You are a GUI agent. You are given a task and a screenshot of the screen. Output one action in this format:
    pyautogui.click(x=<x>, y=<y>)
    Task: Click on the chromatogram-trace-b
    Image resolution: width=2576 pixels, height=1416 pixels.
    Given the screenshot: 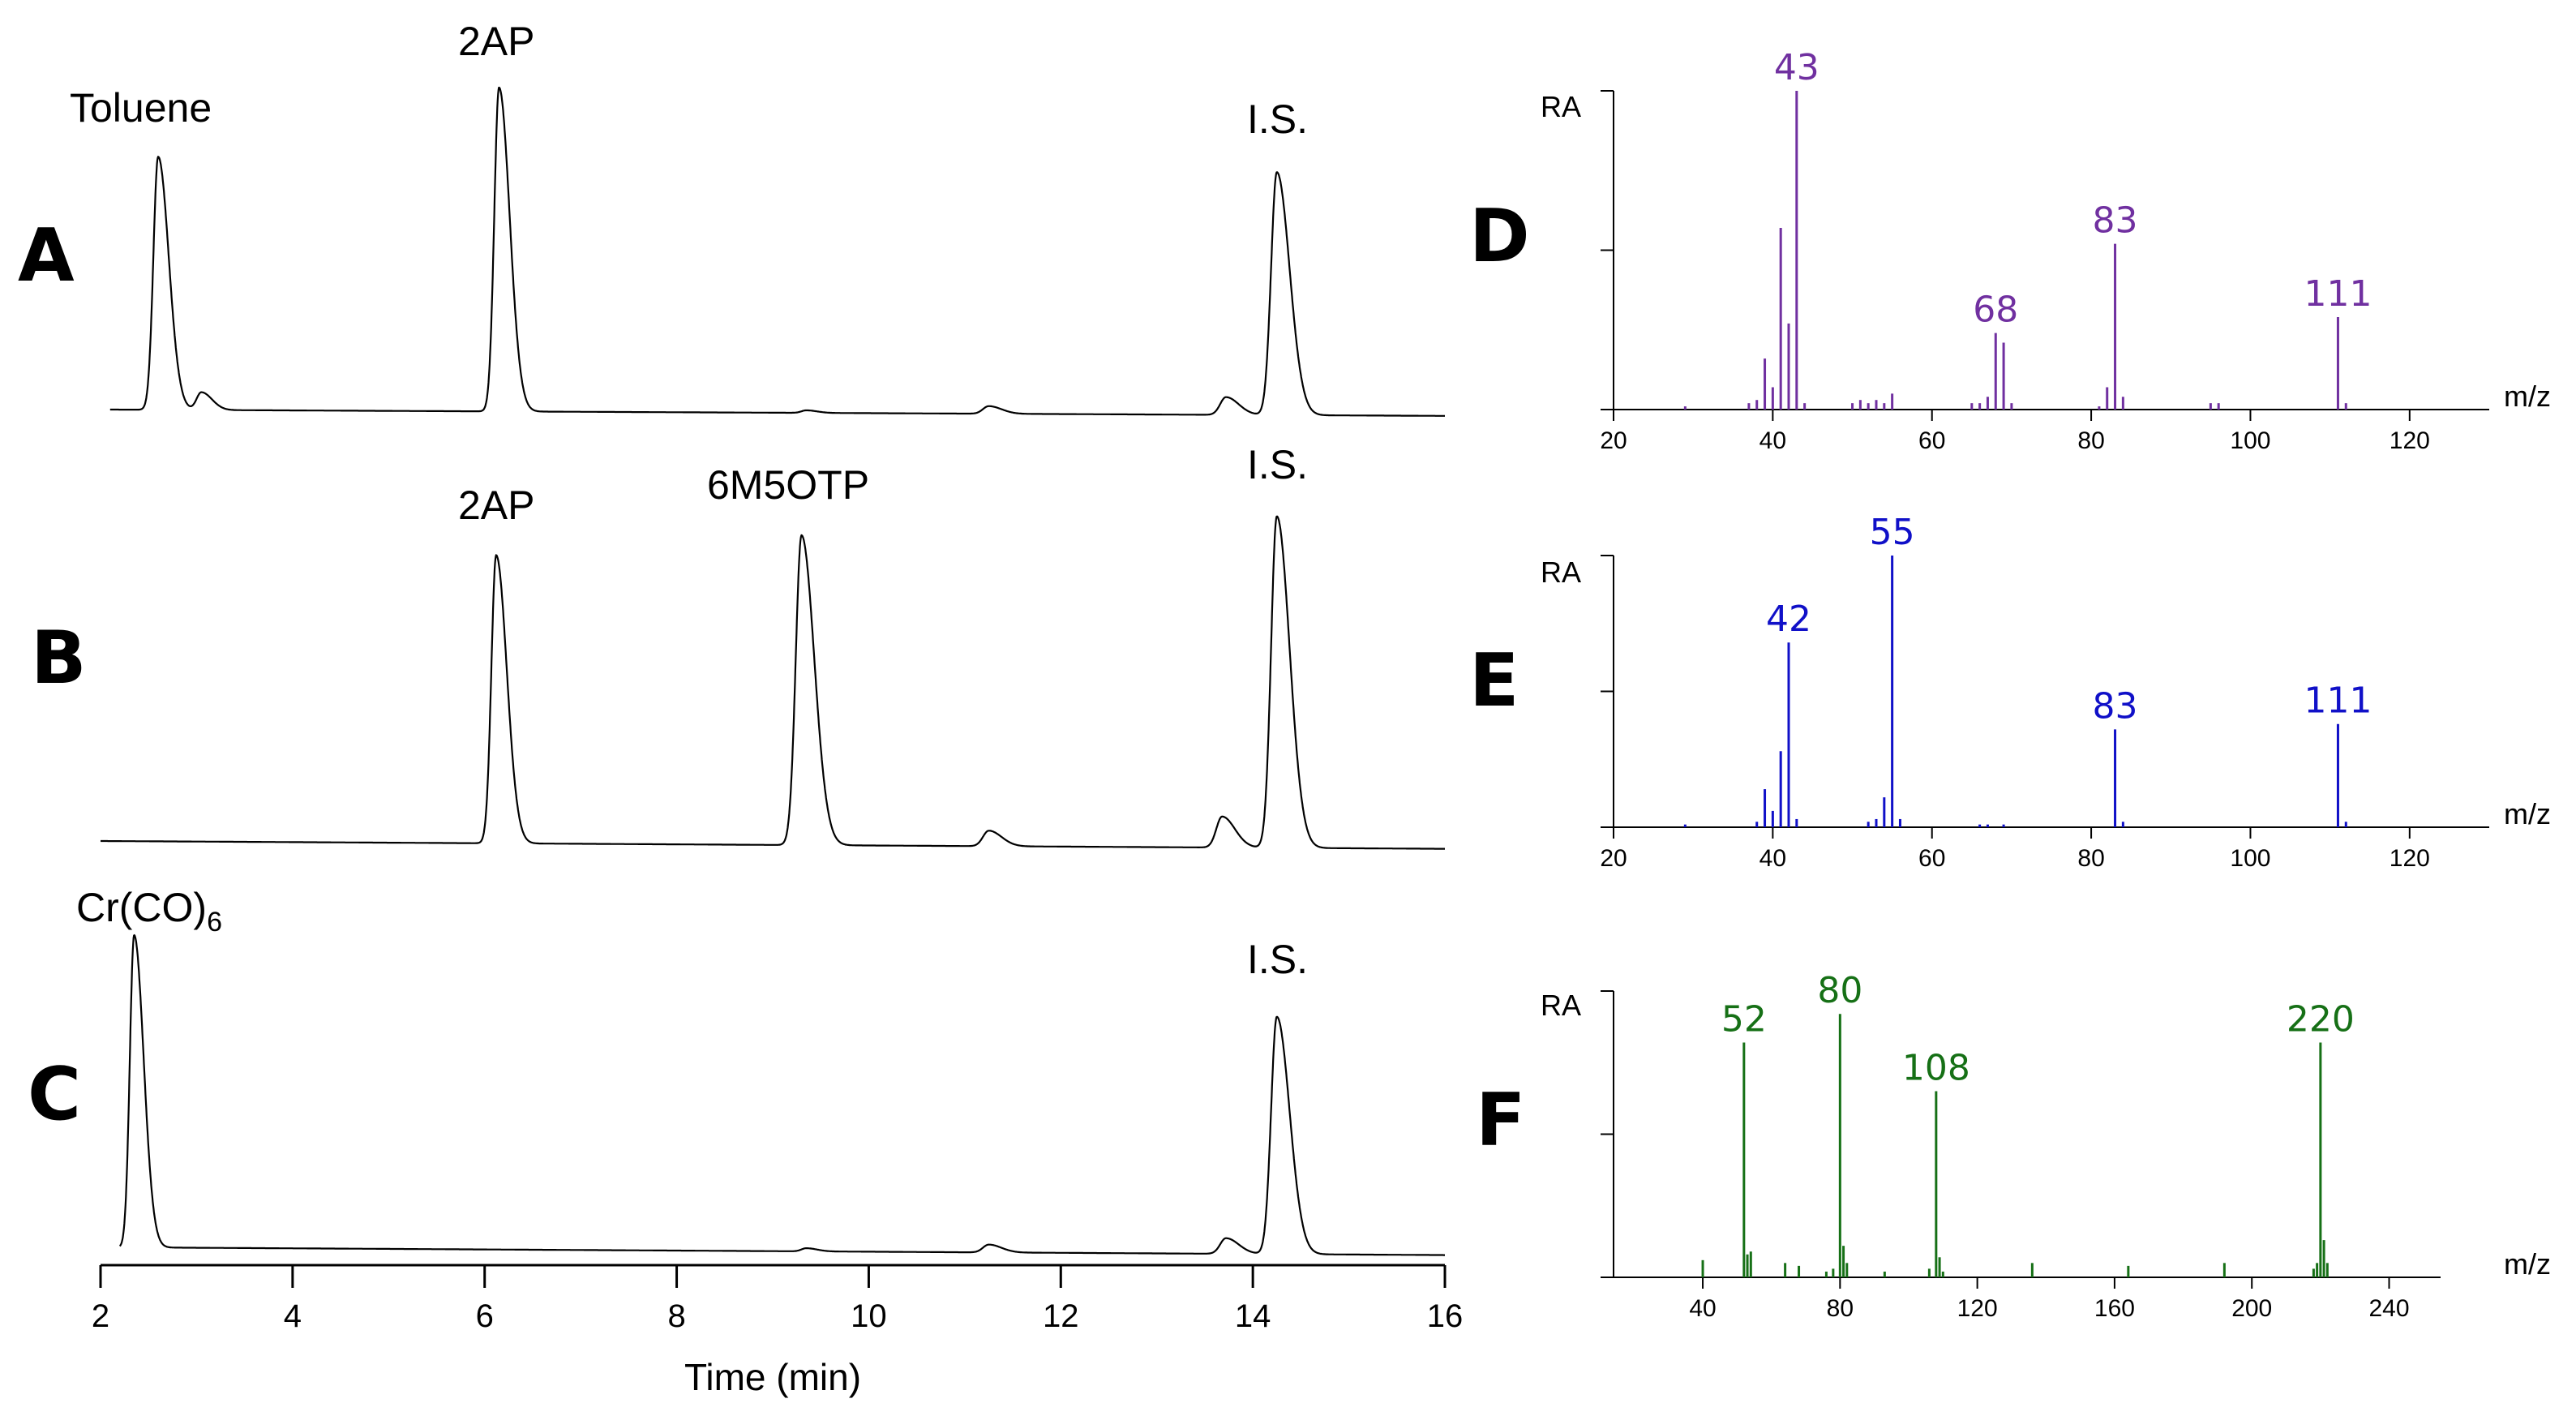 What is the action you would take?
    pyautogui.click(x=773, y=682)
    